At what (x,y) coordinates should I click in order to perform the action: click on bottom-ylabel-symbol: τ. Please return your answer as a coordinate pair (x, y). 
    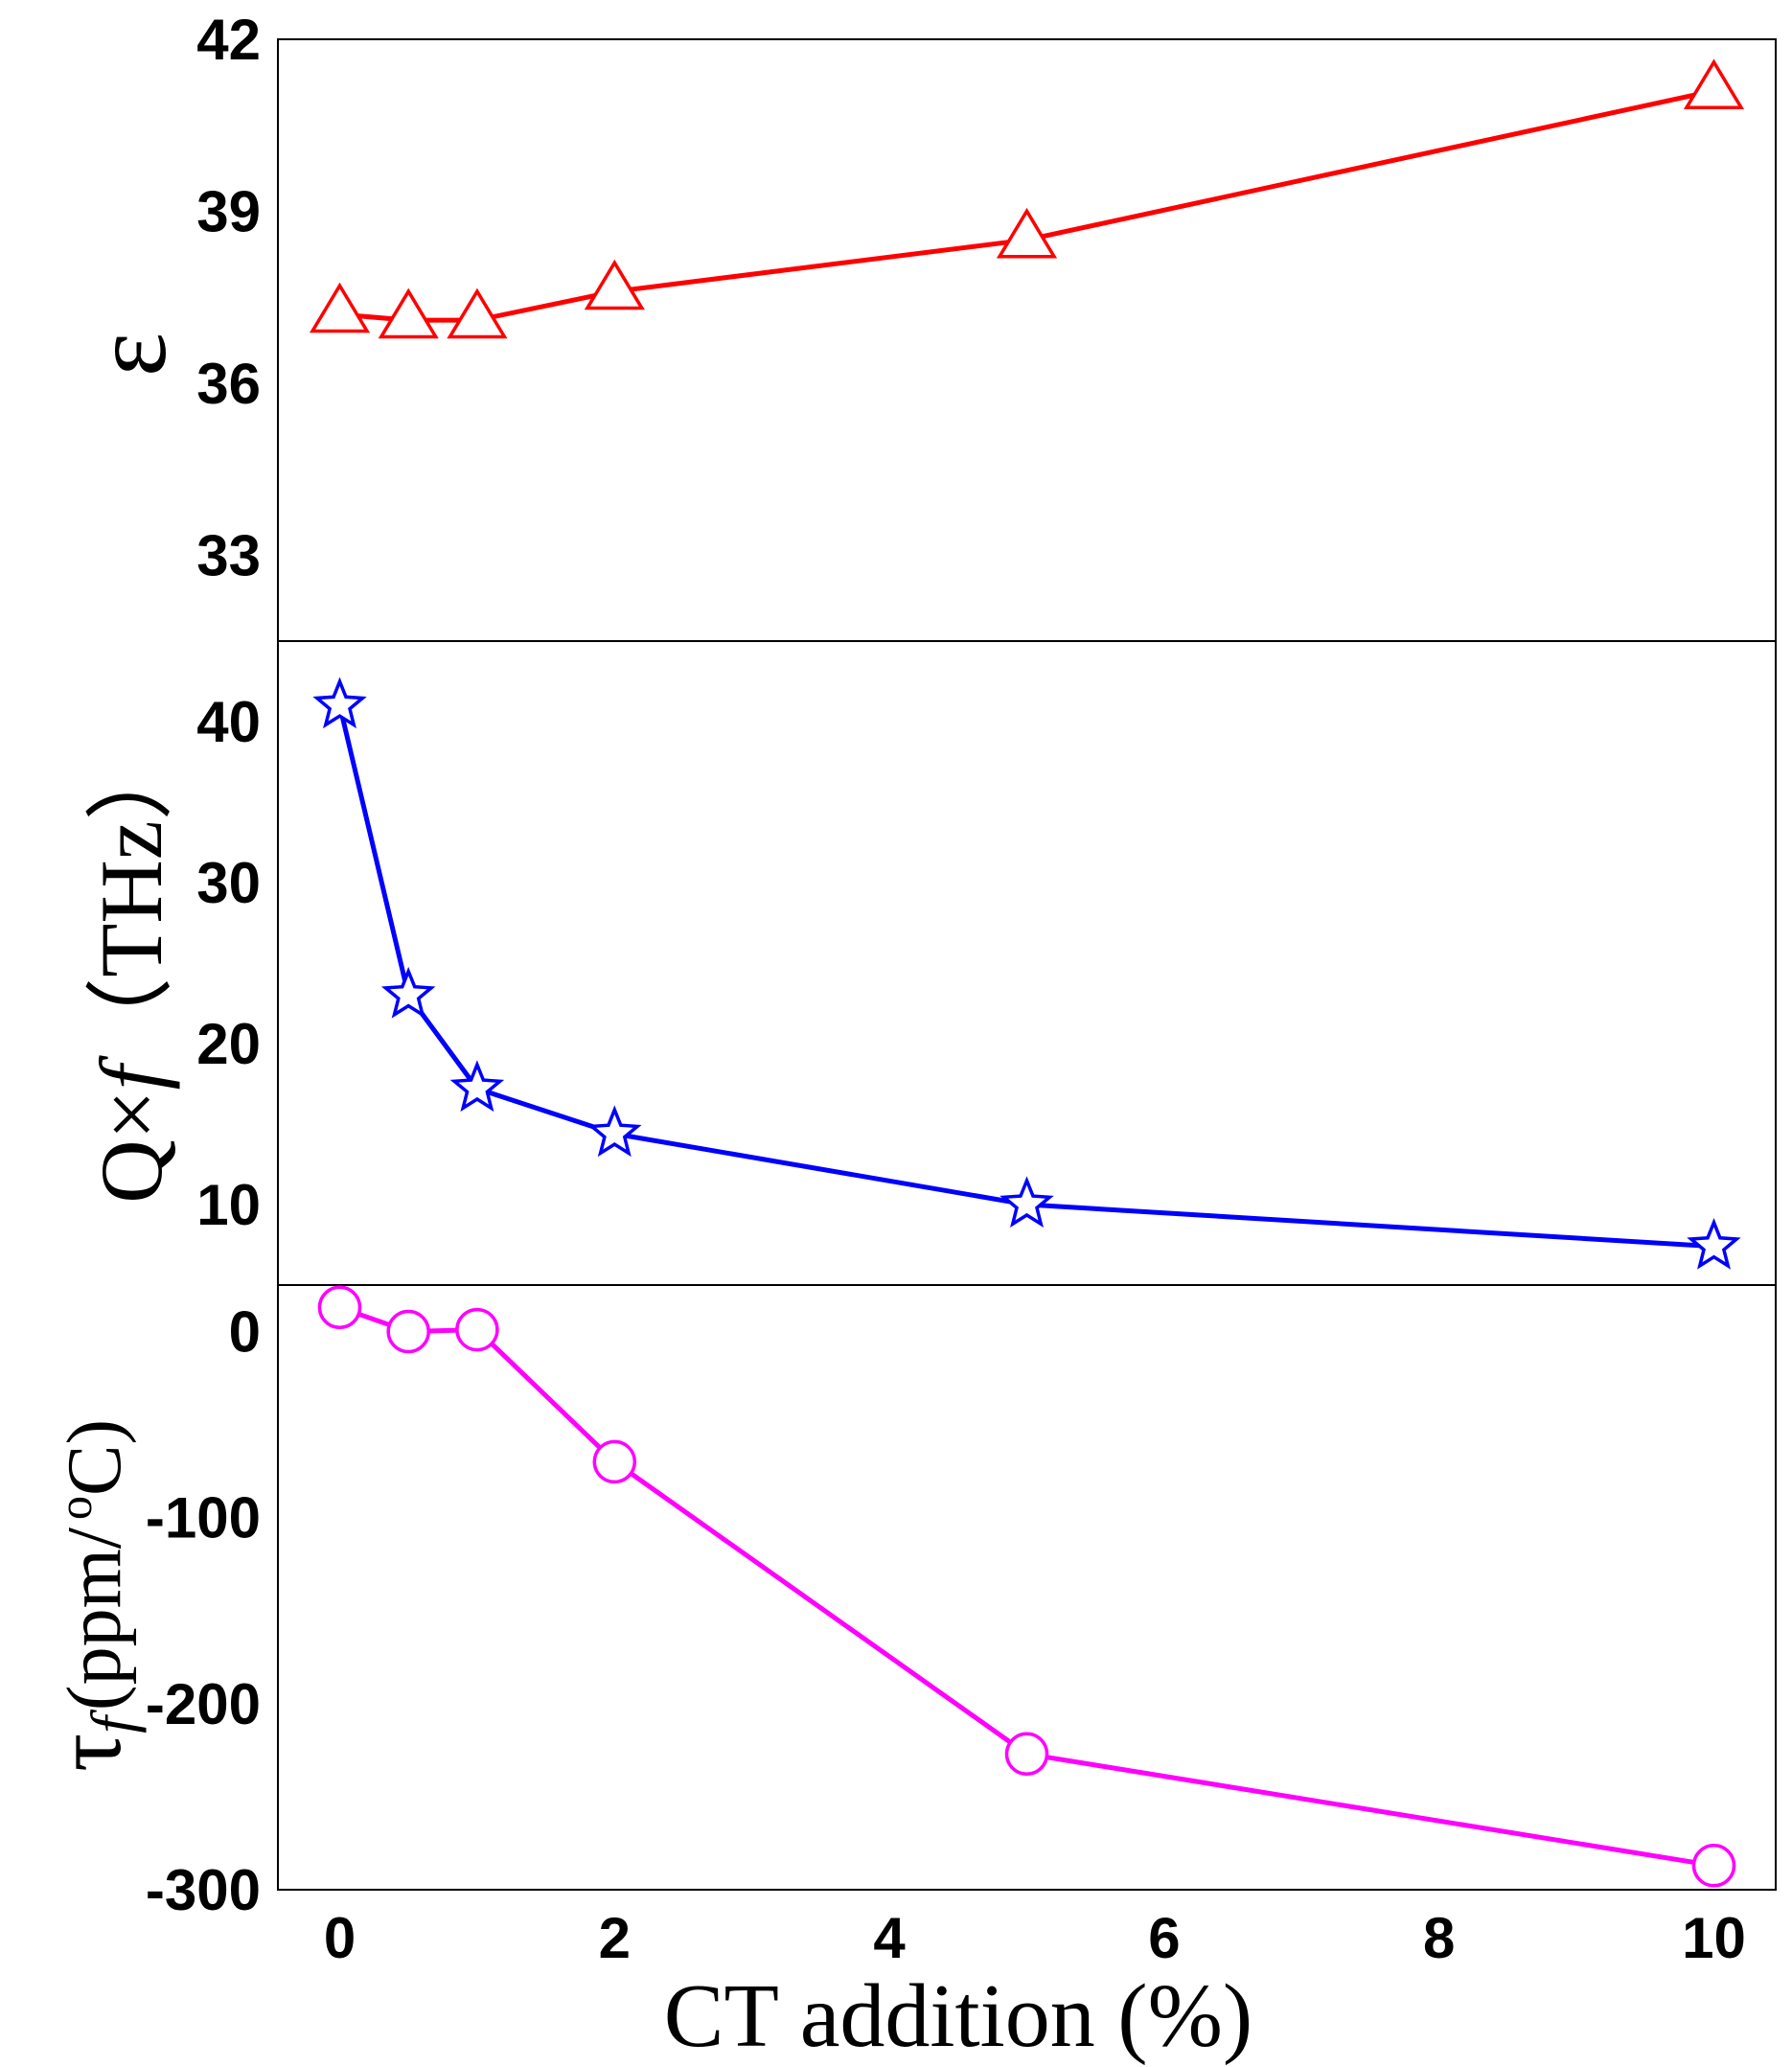
    Looking at the image, I should click on (88, 1753).